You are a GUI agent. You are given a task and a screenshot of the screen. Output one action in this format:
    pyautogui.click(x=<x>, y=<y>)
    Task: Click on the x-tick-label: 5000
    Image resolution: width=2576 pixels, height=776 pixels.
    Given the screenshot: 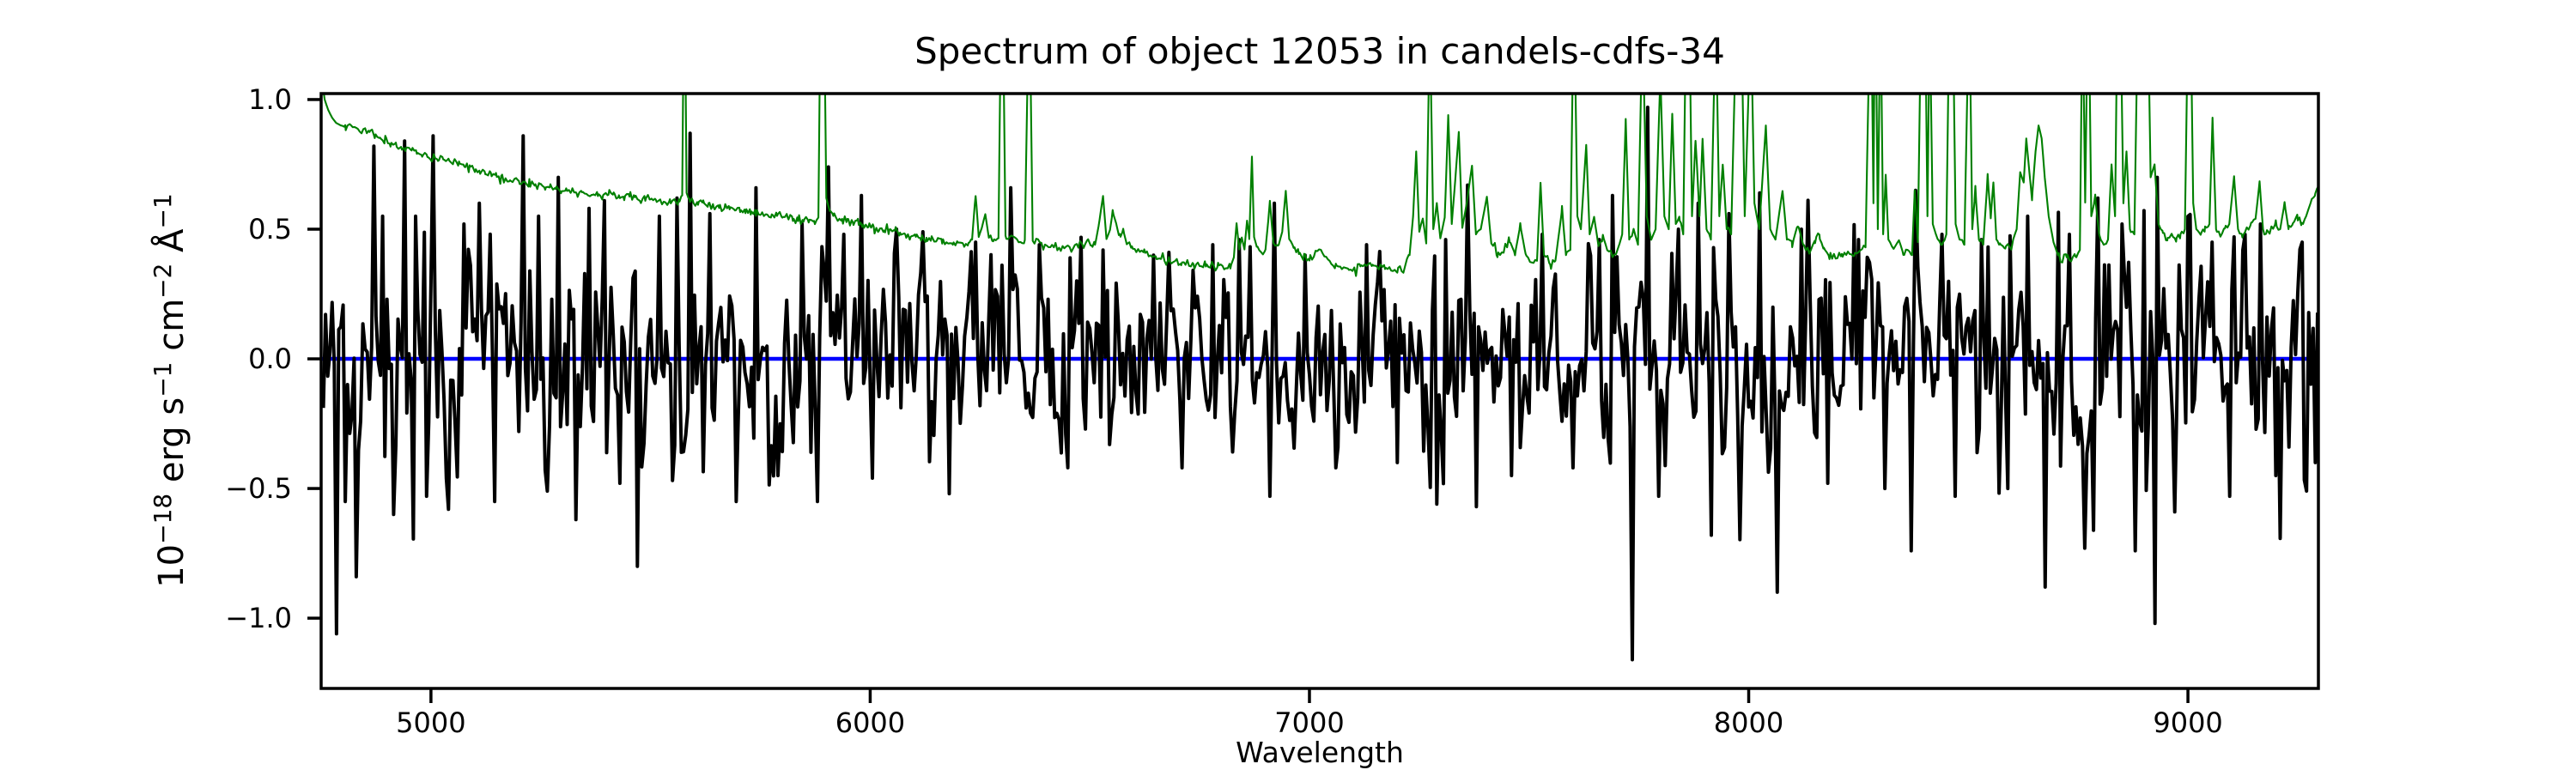 What is the action you would take?
    pyautogui.click(x=431, y=722)
    